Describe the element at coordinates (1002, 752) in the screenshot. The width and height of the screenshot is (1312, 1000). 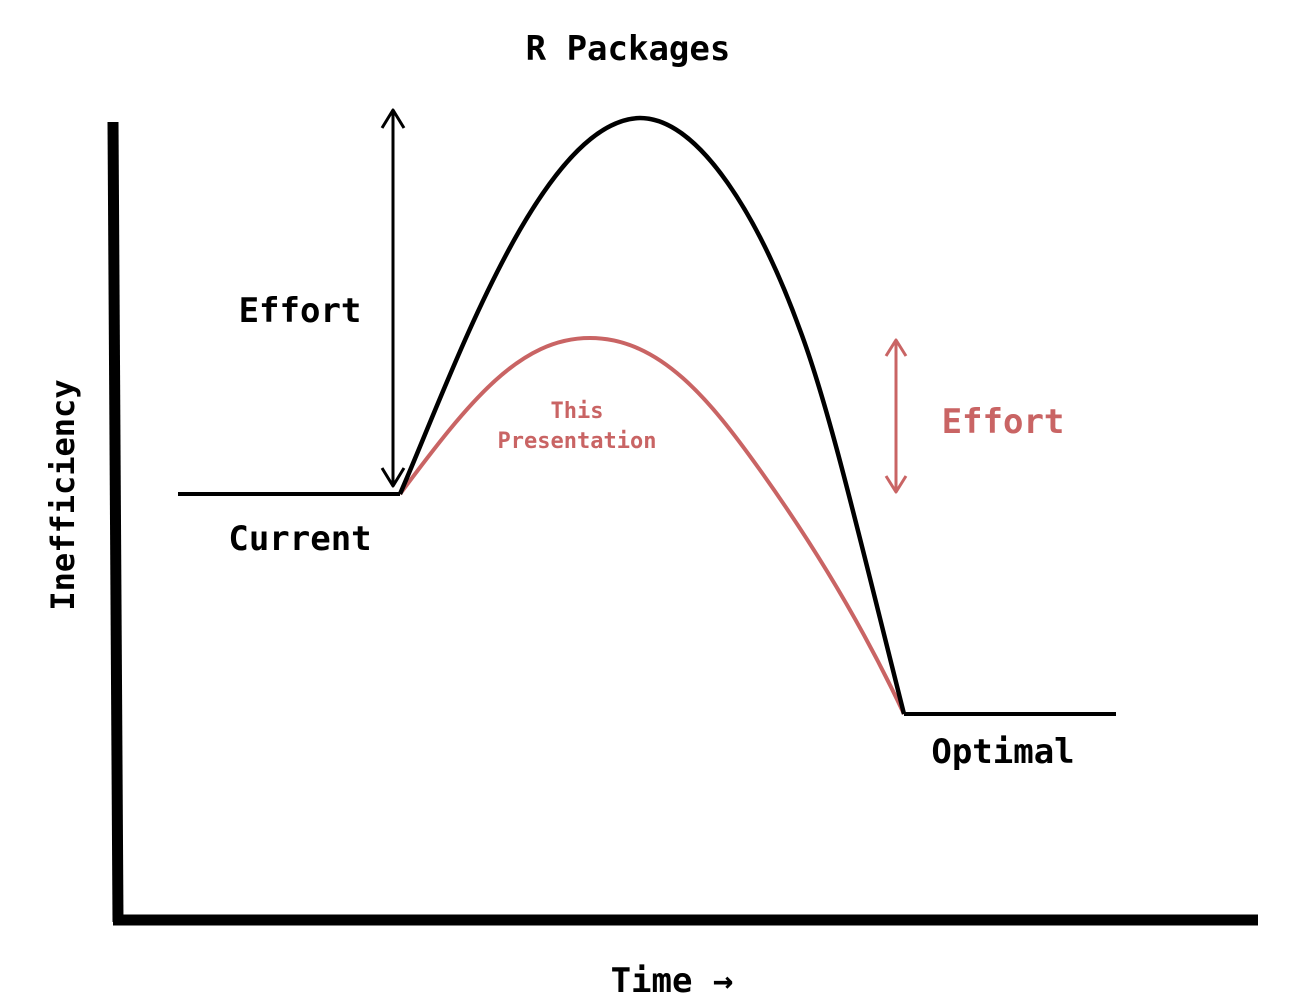
I see `optimal-label: Optimal` at that location.